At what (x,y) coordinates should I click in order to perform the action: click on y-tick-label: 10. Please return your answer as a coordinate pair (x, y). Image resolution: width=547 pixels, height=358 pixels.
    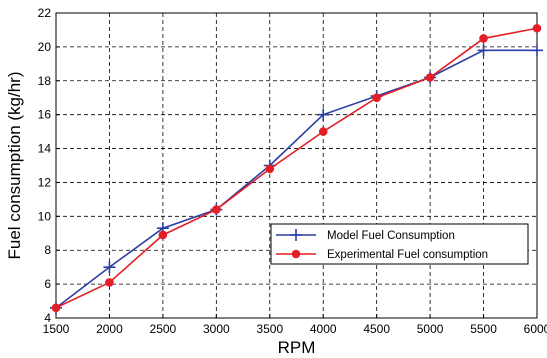
    Looking at the image, I should click on (45, 216).